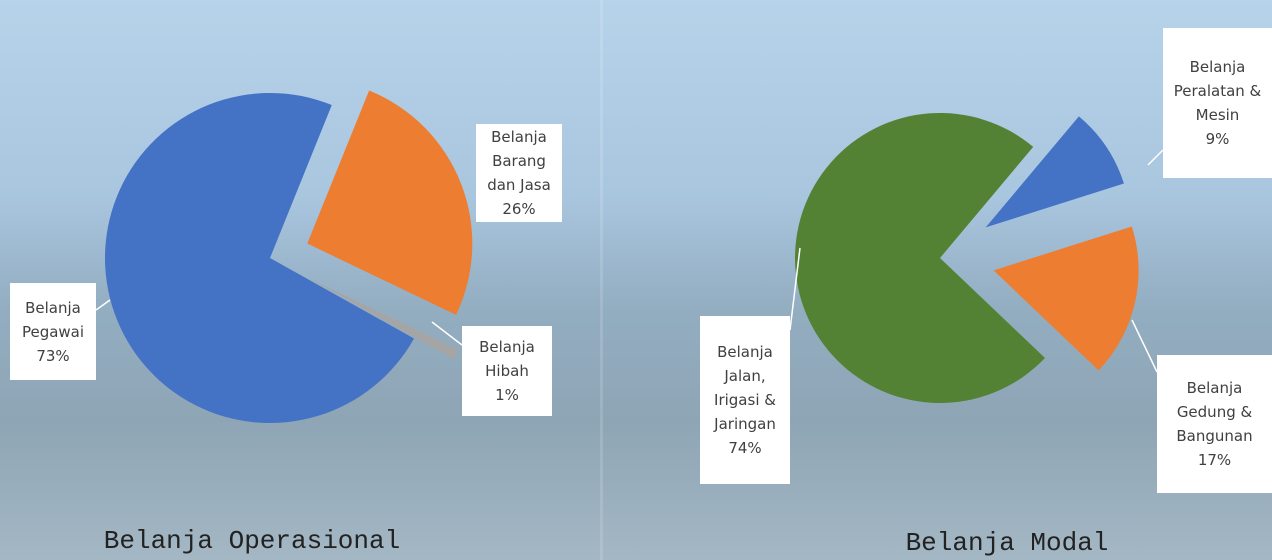  What do you see at coordinates (53, 355) in the screenshot?
I see `value-label: 73%` at bounding box center [53, 355].